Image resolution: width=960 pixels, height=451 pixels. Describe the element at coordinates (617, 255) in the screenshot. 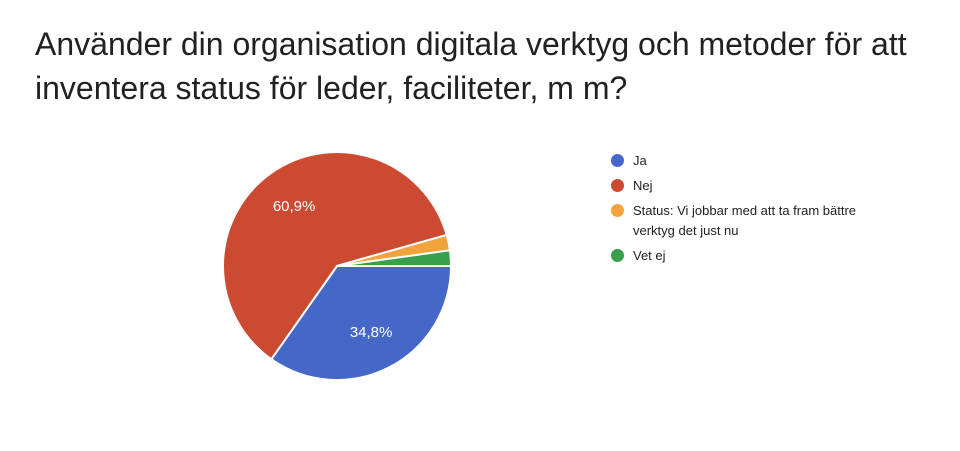

I see `legend-color-dot-vet-ej` at that location.